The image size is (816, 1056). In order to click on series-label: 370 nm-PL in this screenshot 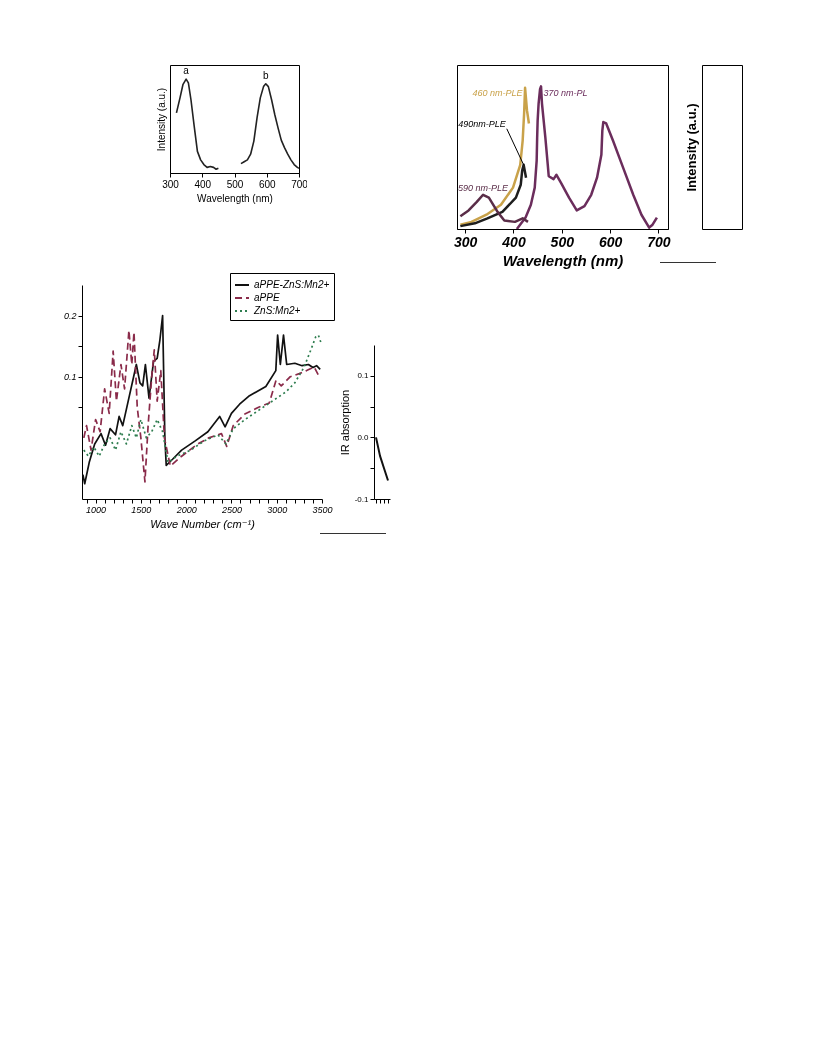, I will do `click(565, 92)`.